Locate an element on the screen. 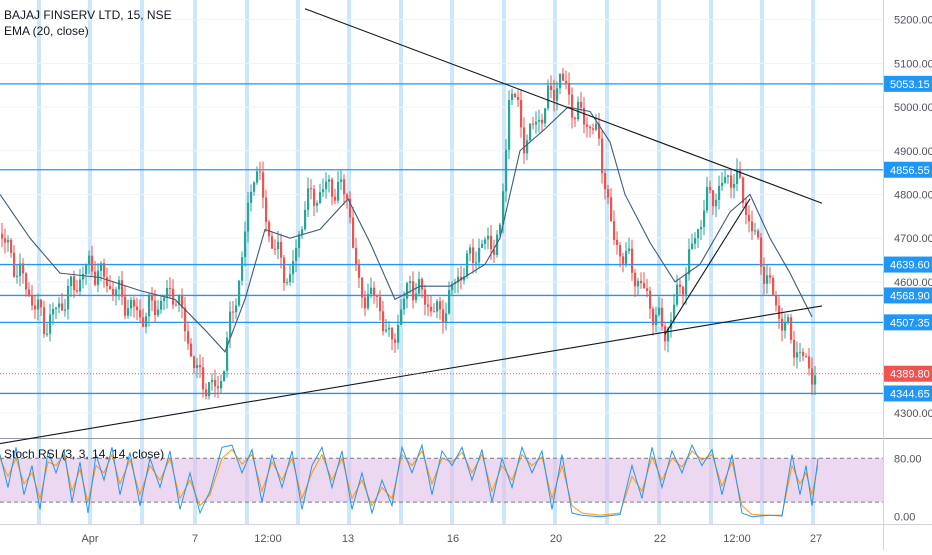  price-tick-label: 4700.00 is located at coordinates (913, 239).